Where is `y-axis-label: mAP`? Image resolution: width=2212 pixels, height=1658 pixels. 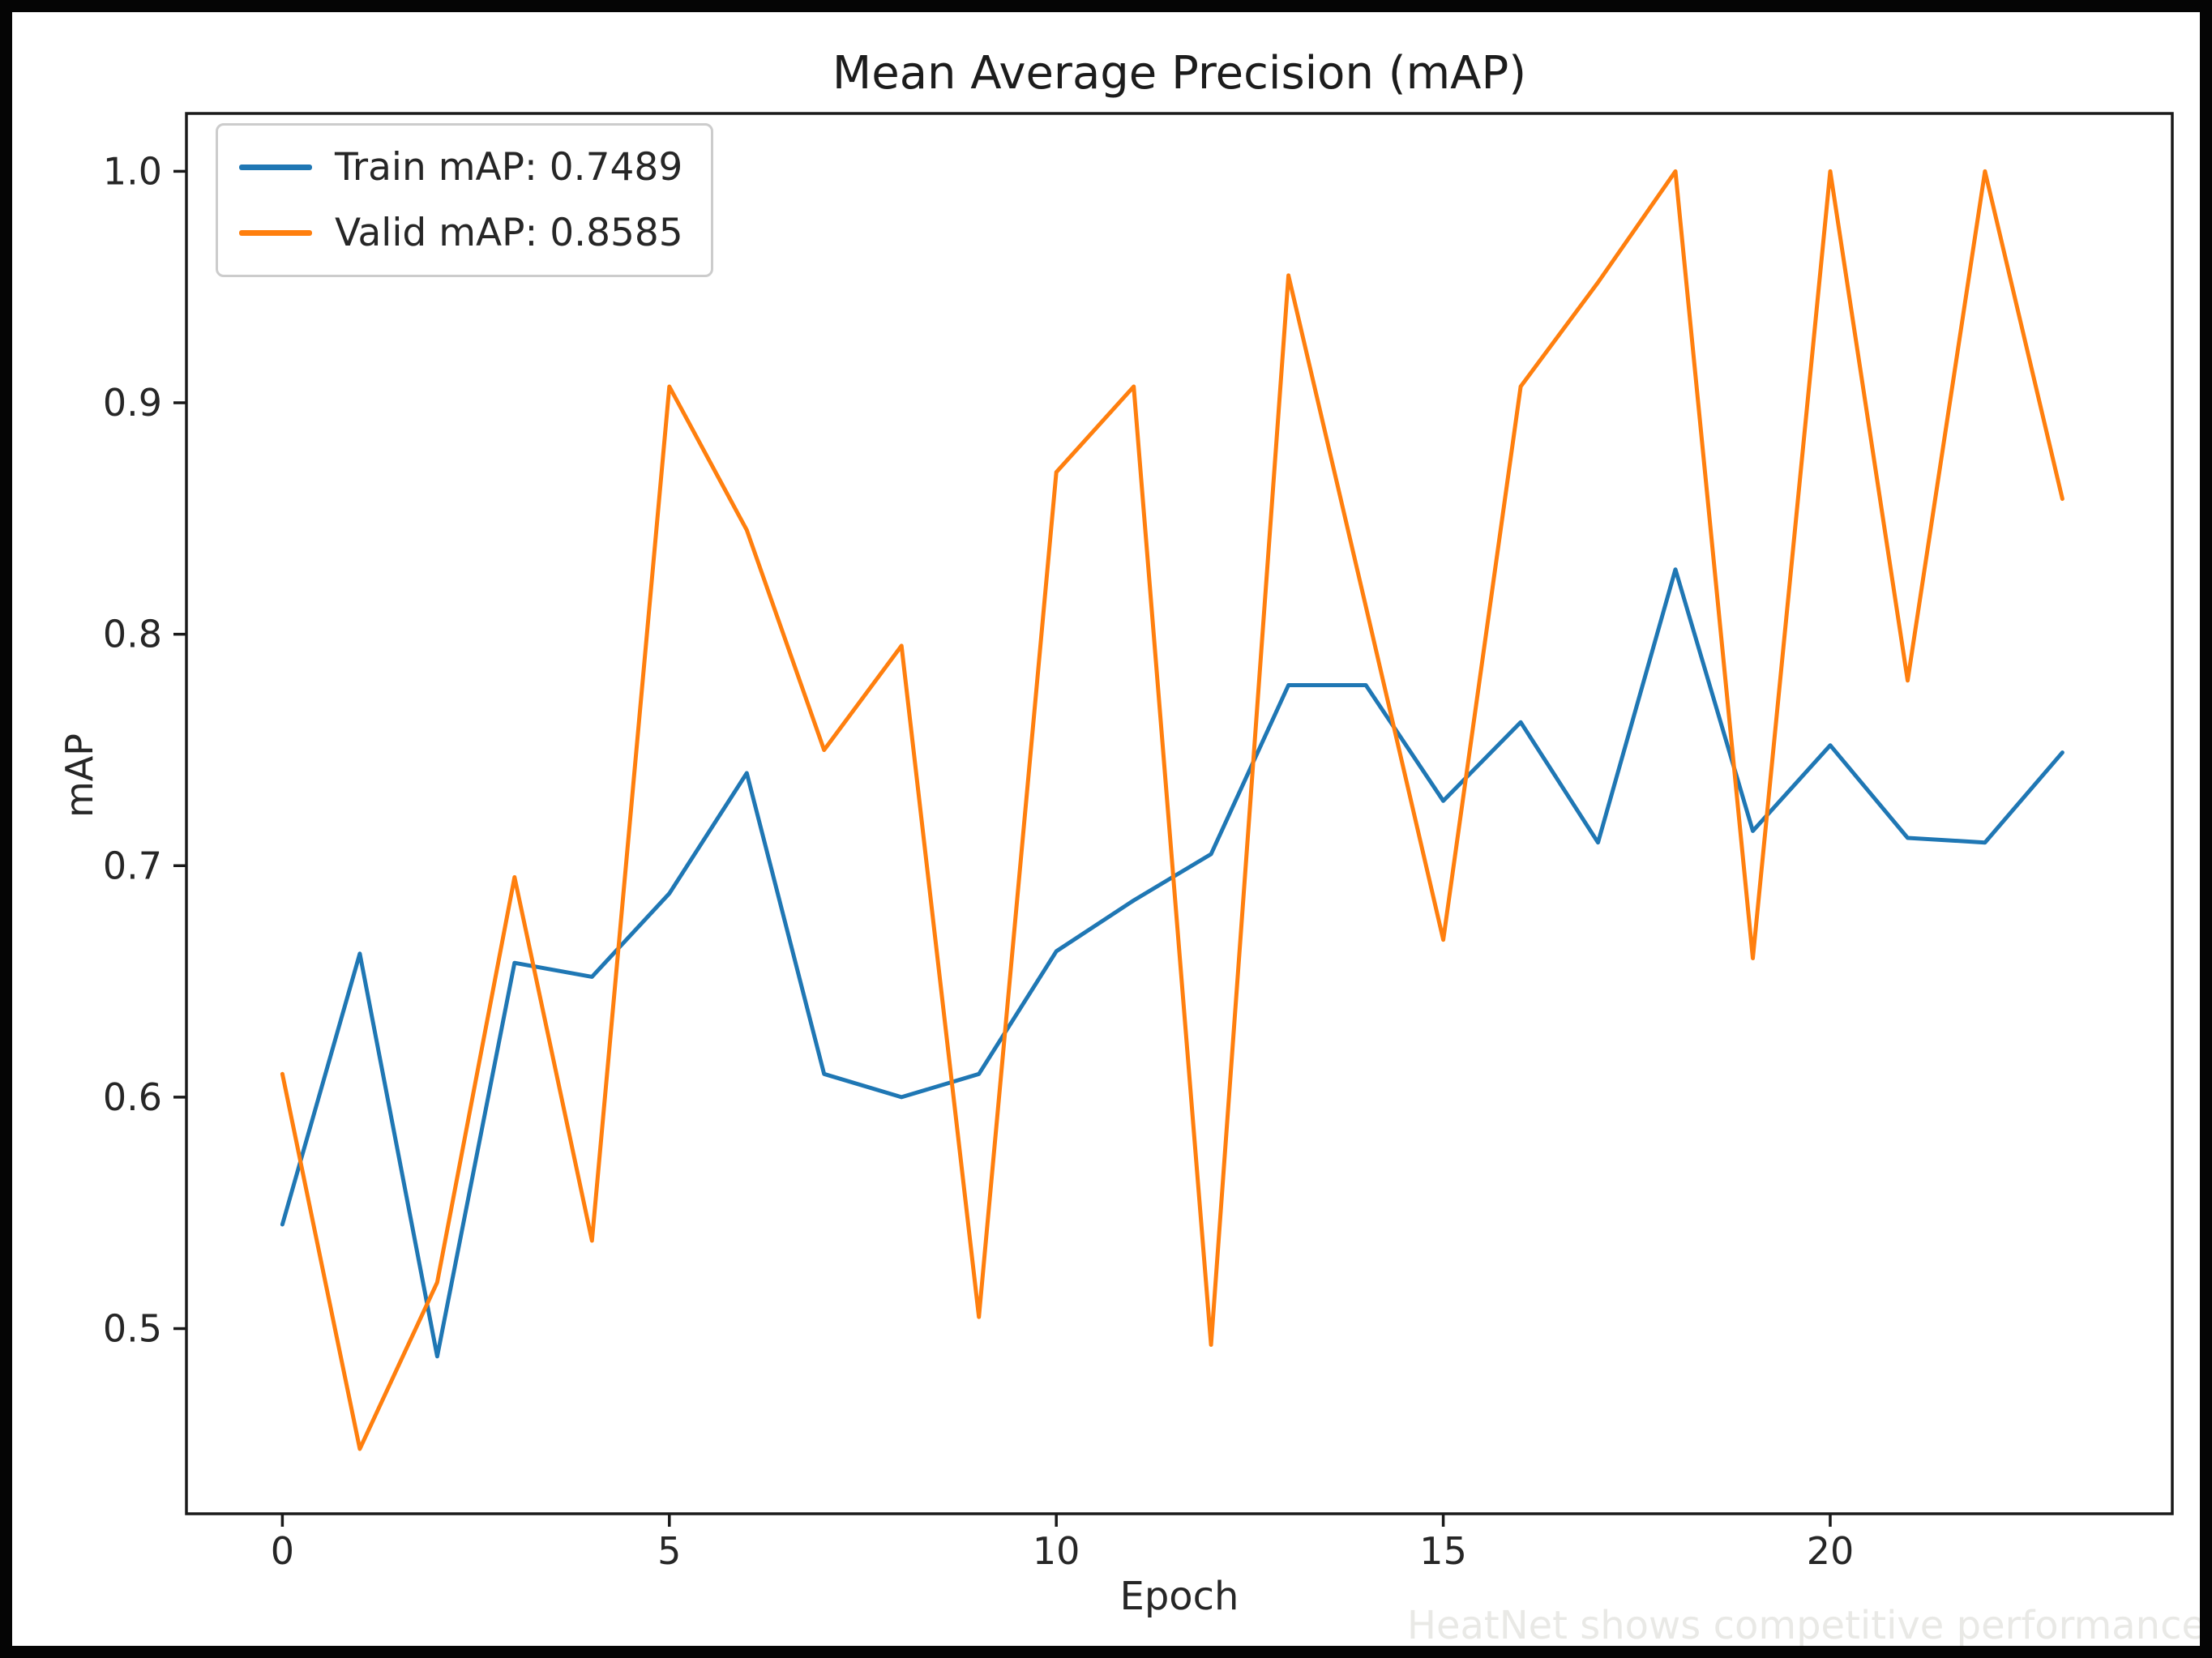 y-axis-label: mAP is located at coordinates (79, 775).